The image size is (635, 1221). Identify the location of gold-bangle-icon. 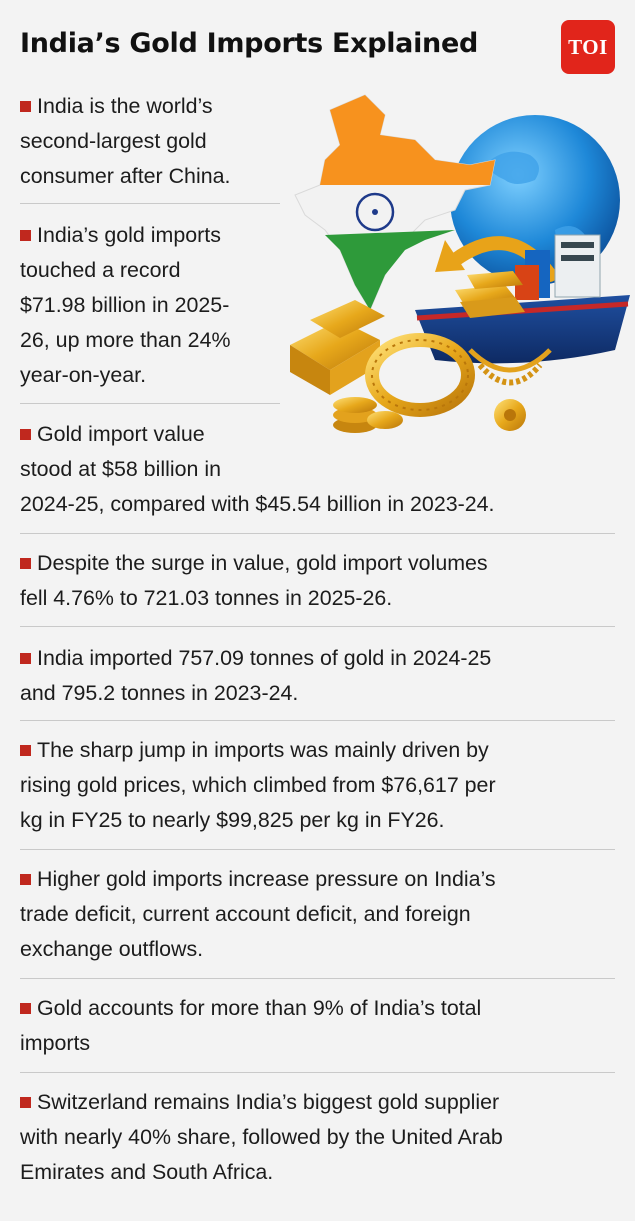
(420, 375).